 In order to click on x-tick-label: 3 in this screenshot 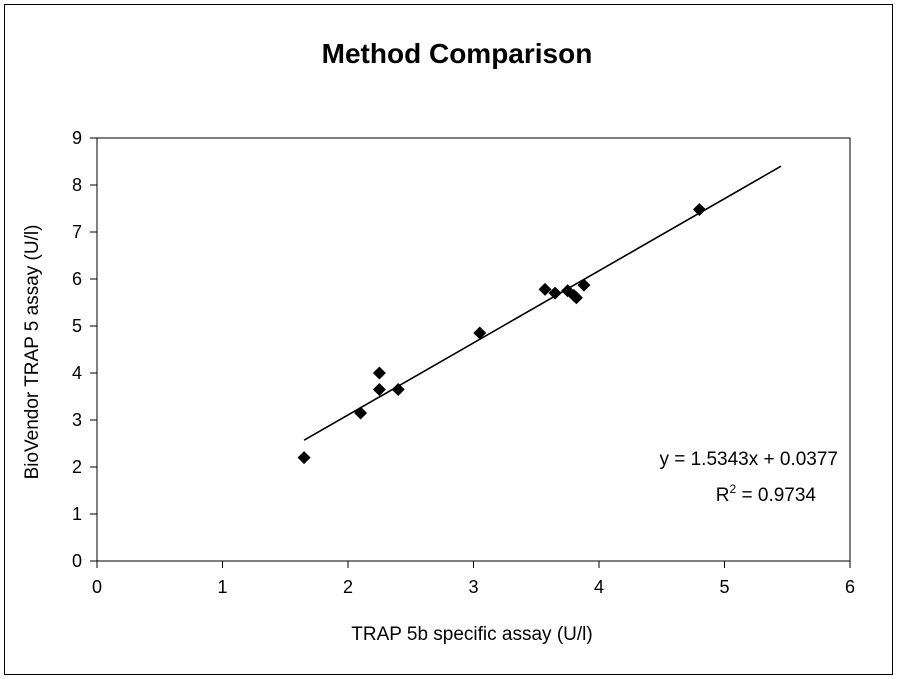, I will do `click(473, 587)`.